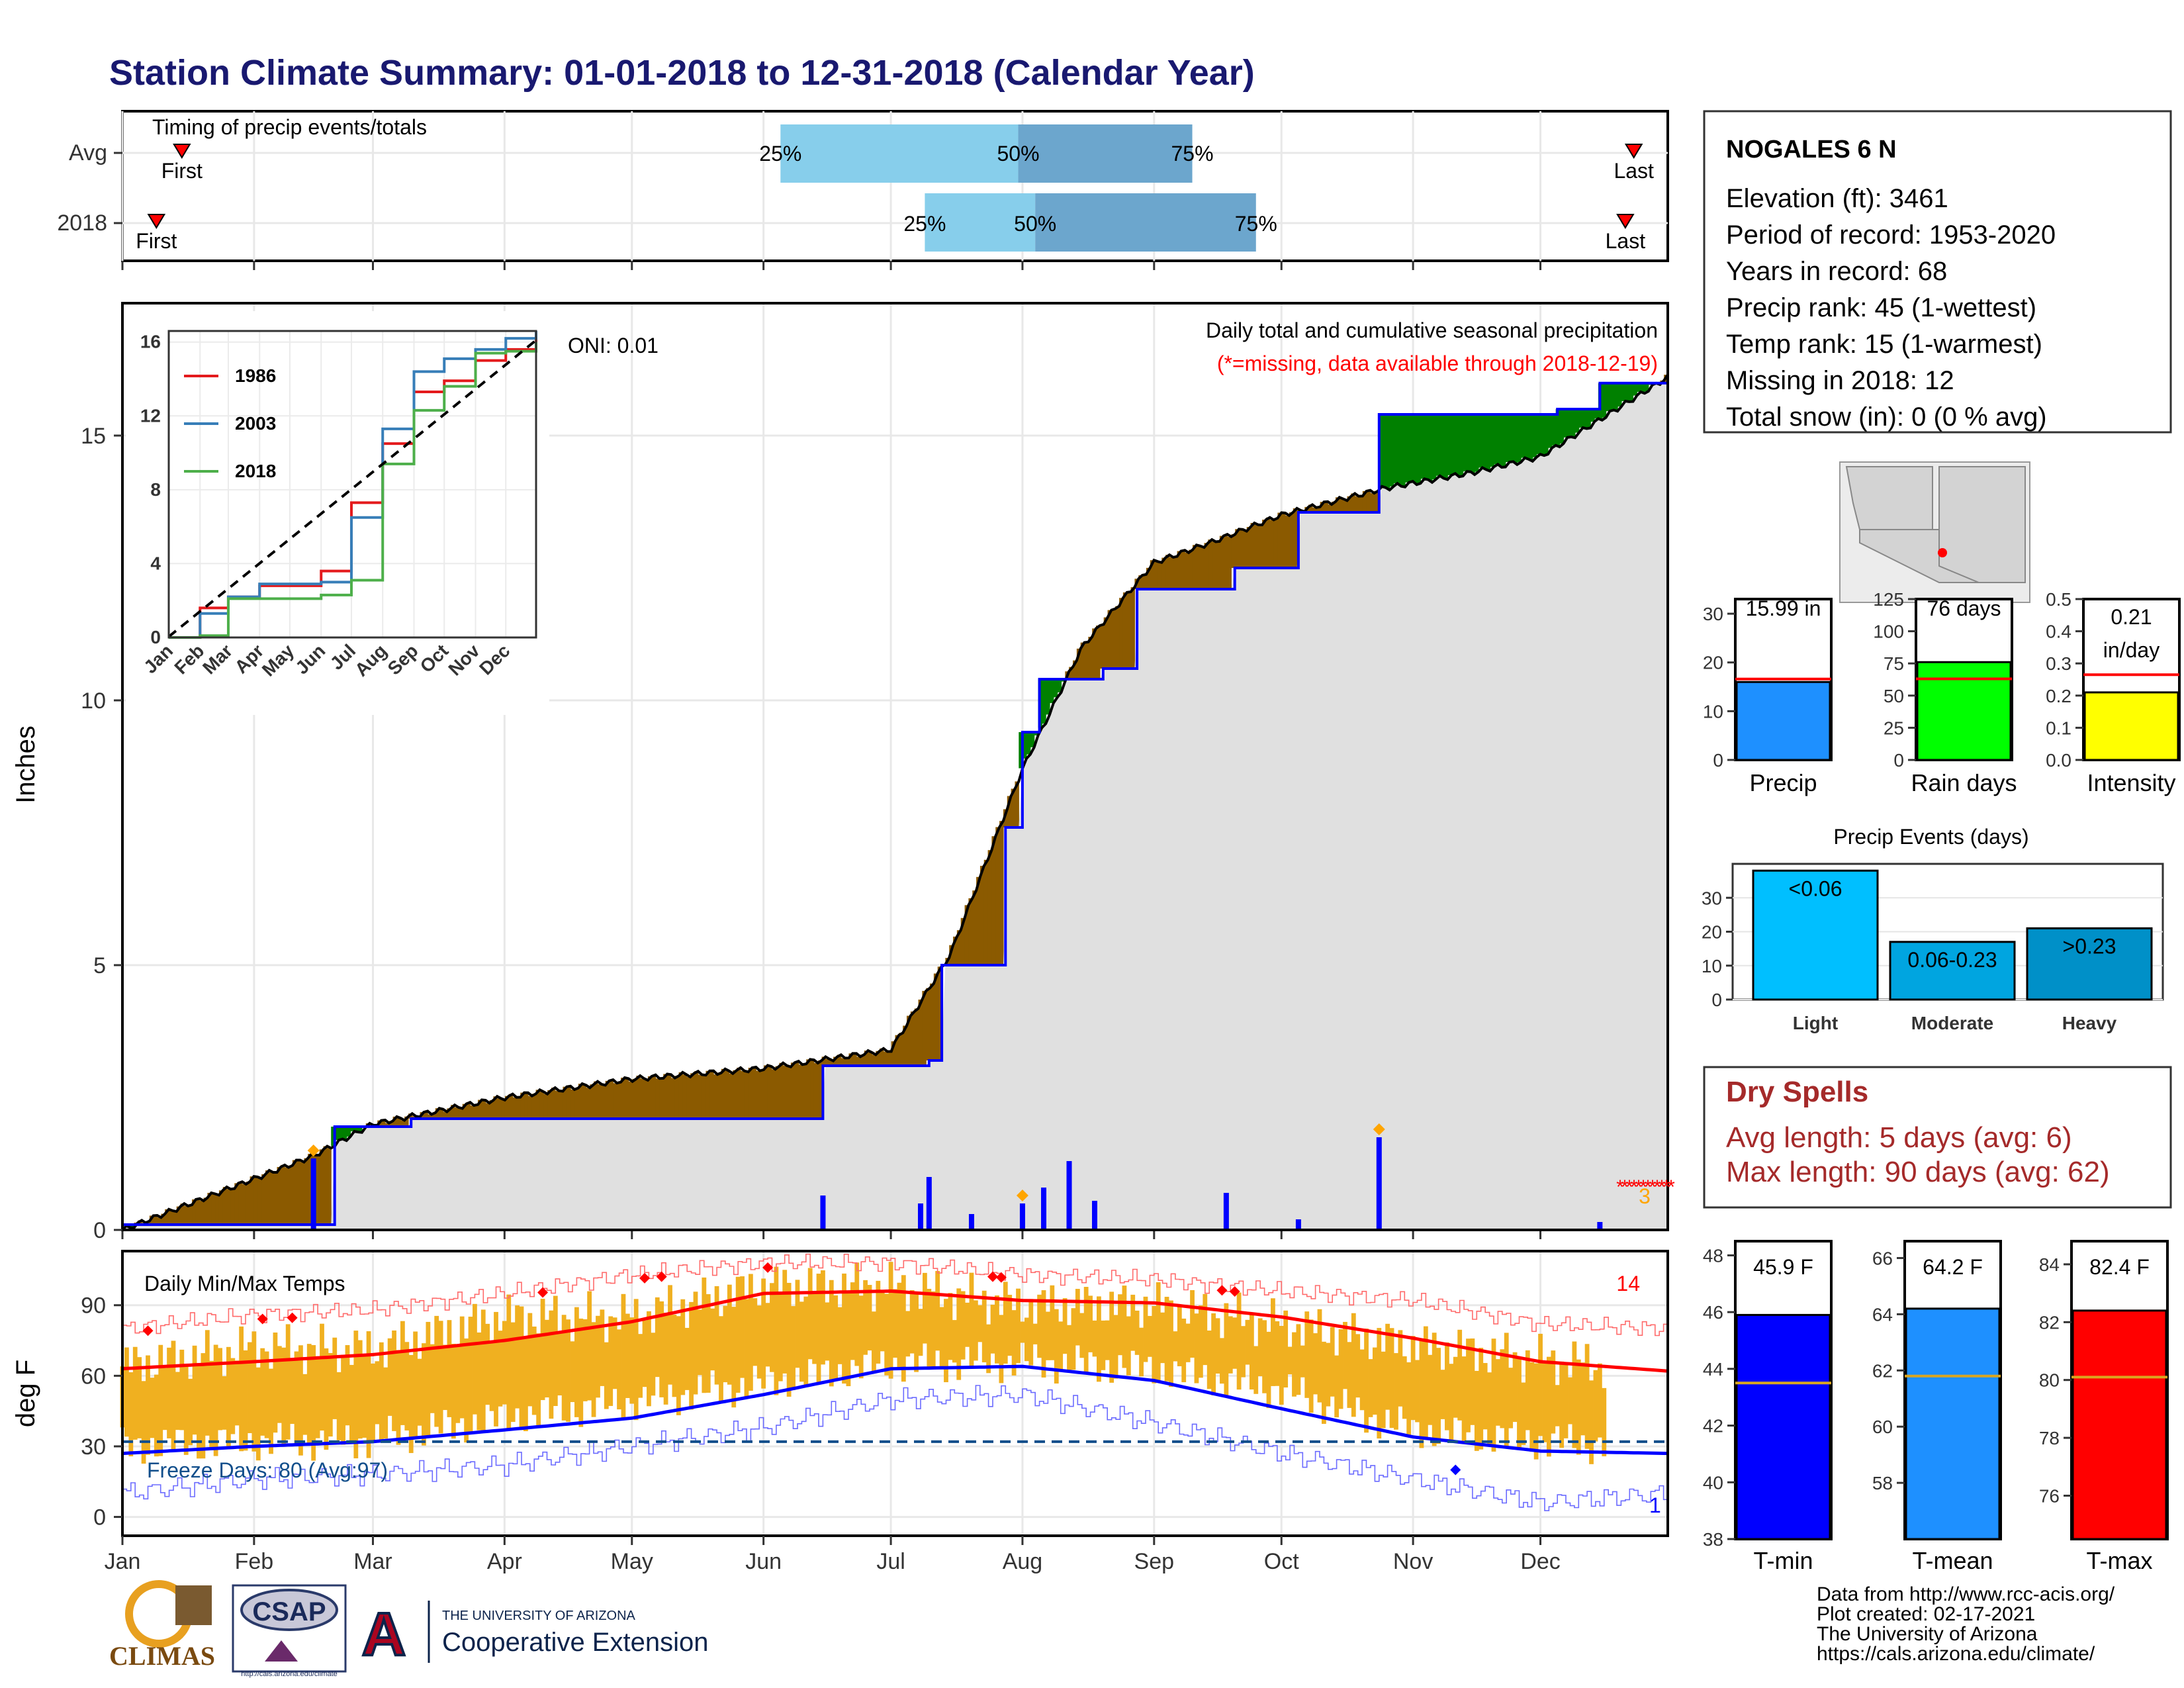 The width and height of the screenshot is (2184, 1688). What do you see at coordinates (1192, 153) in the screenshot?
I see `timing-label-75: 75%` at bounding box center [1192, 153].